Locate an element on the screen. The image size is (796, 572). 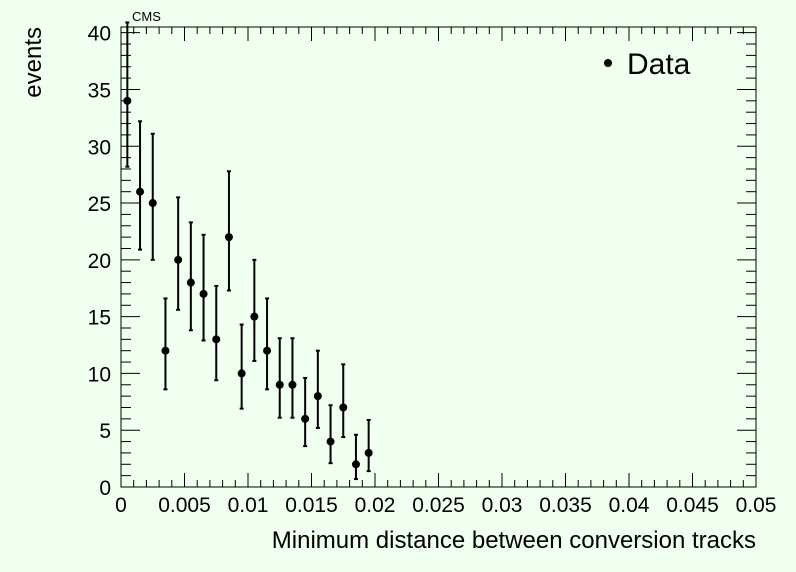
y-tick-label: 35 is located at coordinates (99, 90).